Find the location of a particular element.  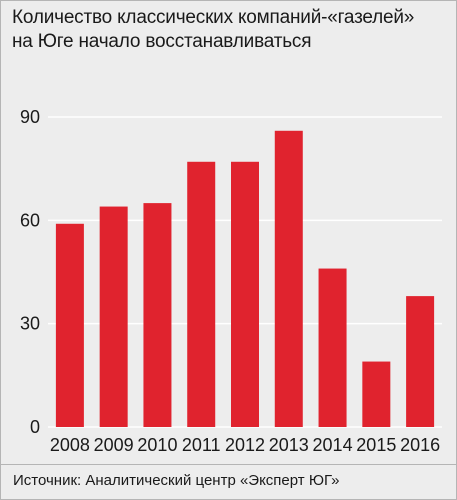

bar-2009 is located at coordinates (113, 316).